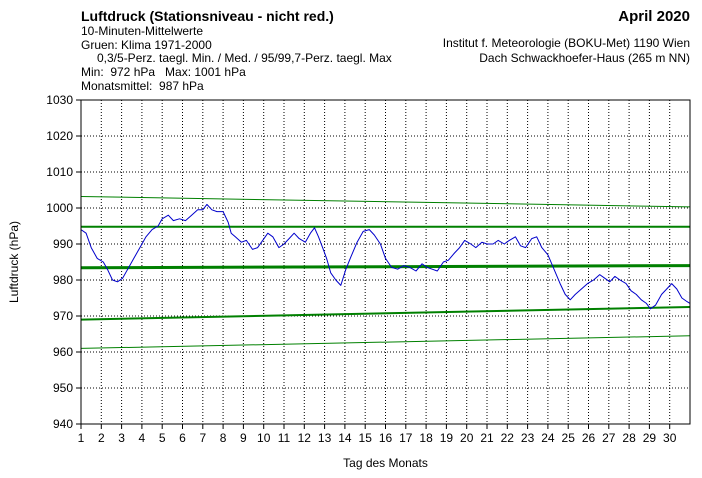 The image size is (702, 478). Describe the element at coordinates (146, 45) in the screenshot. I see `climate-legend: Gruen: Klima 1971-2000` at that location.